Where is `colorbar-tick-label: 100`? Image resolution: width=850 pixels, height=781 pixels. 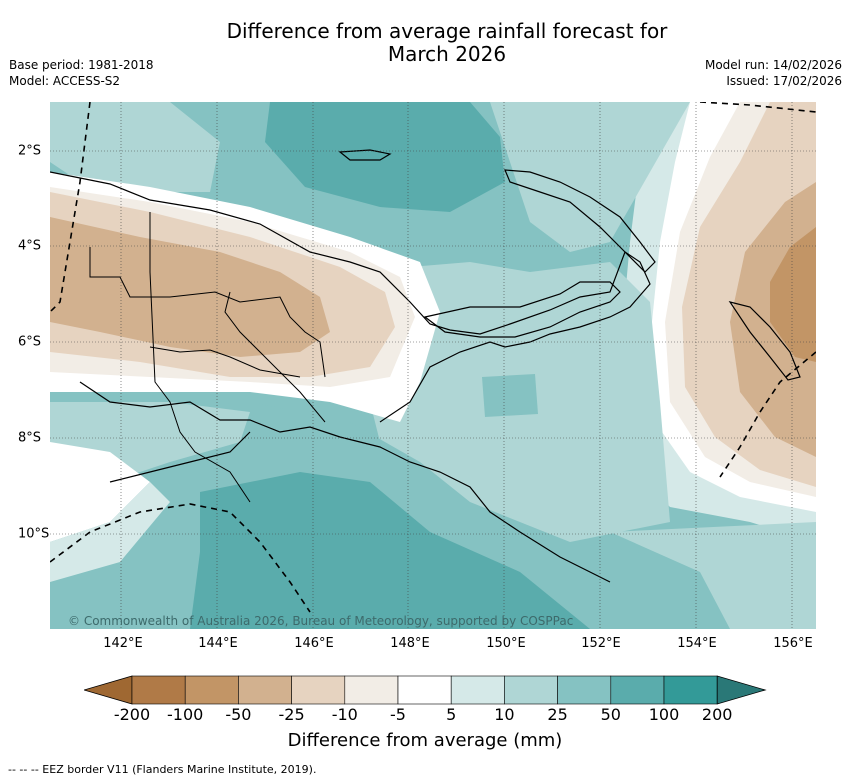
colorbar-tick-label: 100 is located at coordinates (664, 714).